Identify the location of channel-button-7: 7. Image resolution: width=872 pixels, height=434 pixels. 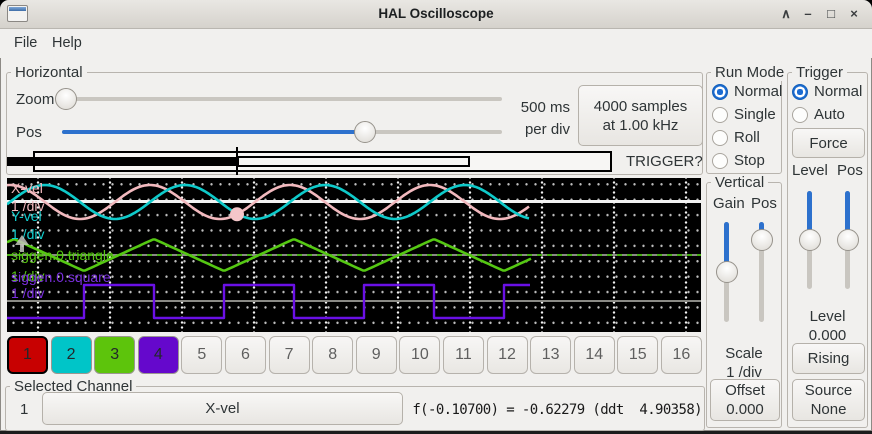
(289, 355).